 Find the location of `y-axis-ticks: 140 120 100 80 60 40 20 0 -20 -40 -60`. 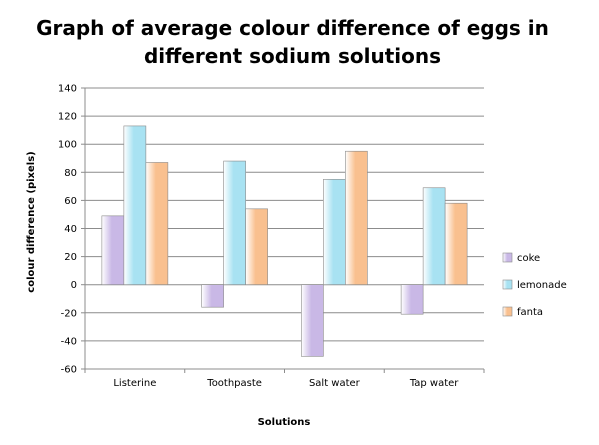

y-axis-ticks: 140 120 100 80 60 40 20 0 -20 -40 -60 is located at coordinates (67, 230).